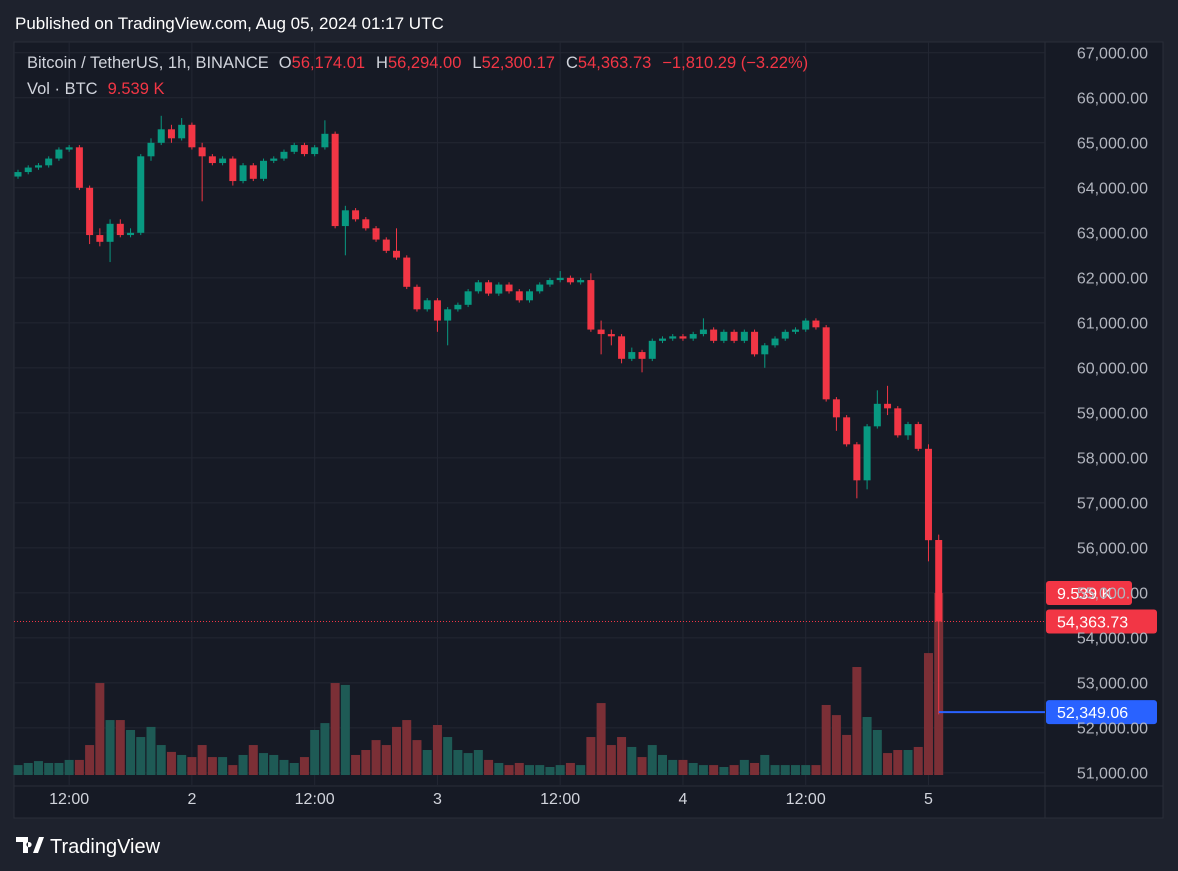  I want to click on x-tick-label: 4, so click(682, 799).